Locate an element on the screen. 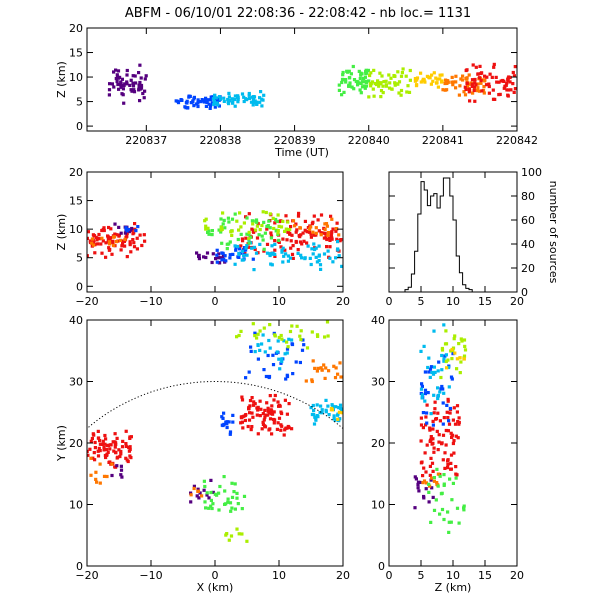 Image resolution: width=600 pixels, height=600 pixels. y-tick-label: 15 is located at coordinates (76, 201).